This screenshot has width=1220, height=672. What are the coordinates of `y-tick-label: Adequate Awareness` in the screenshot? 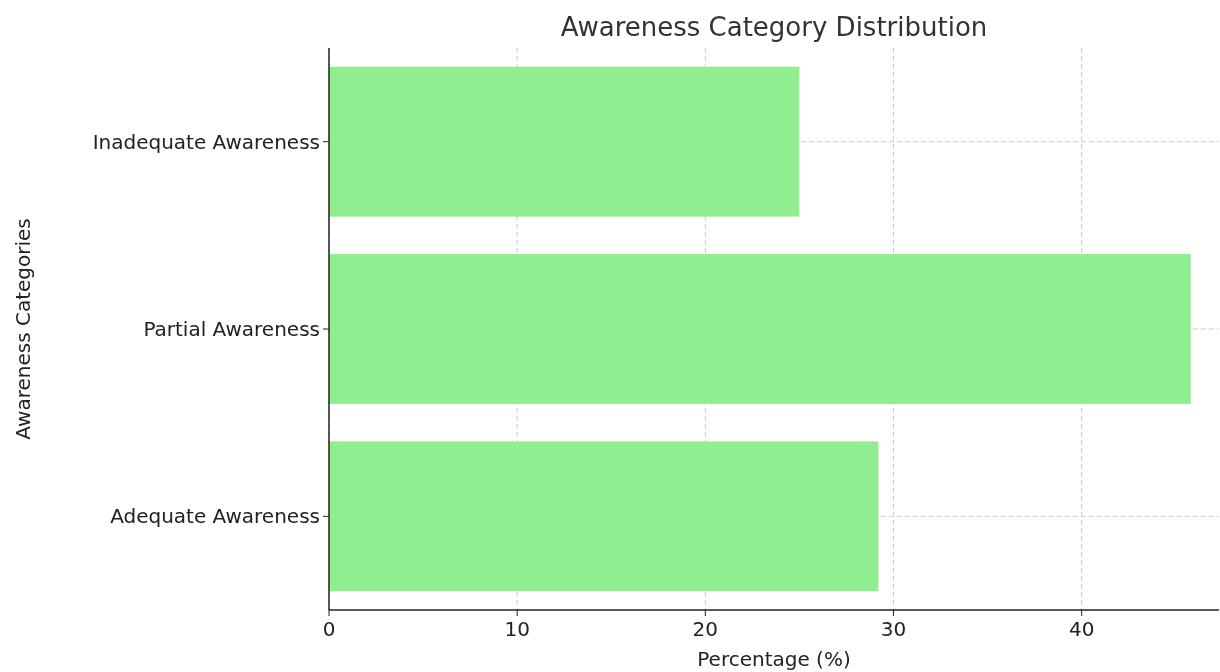 It's located at (215, 516).